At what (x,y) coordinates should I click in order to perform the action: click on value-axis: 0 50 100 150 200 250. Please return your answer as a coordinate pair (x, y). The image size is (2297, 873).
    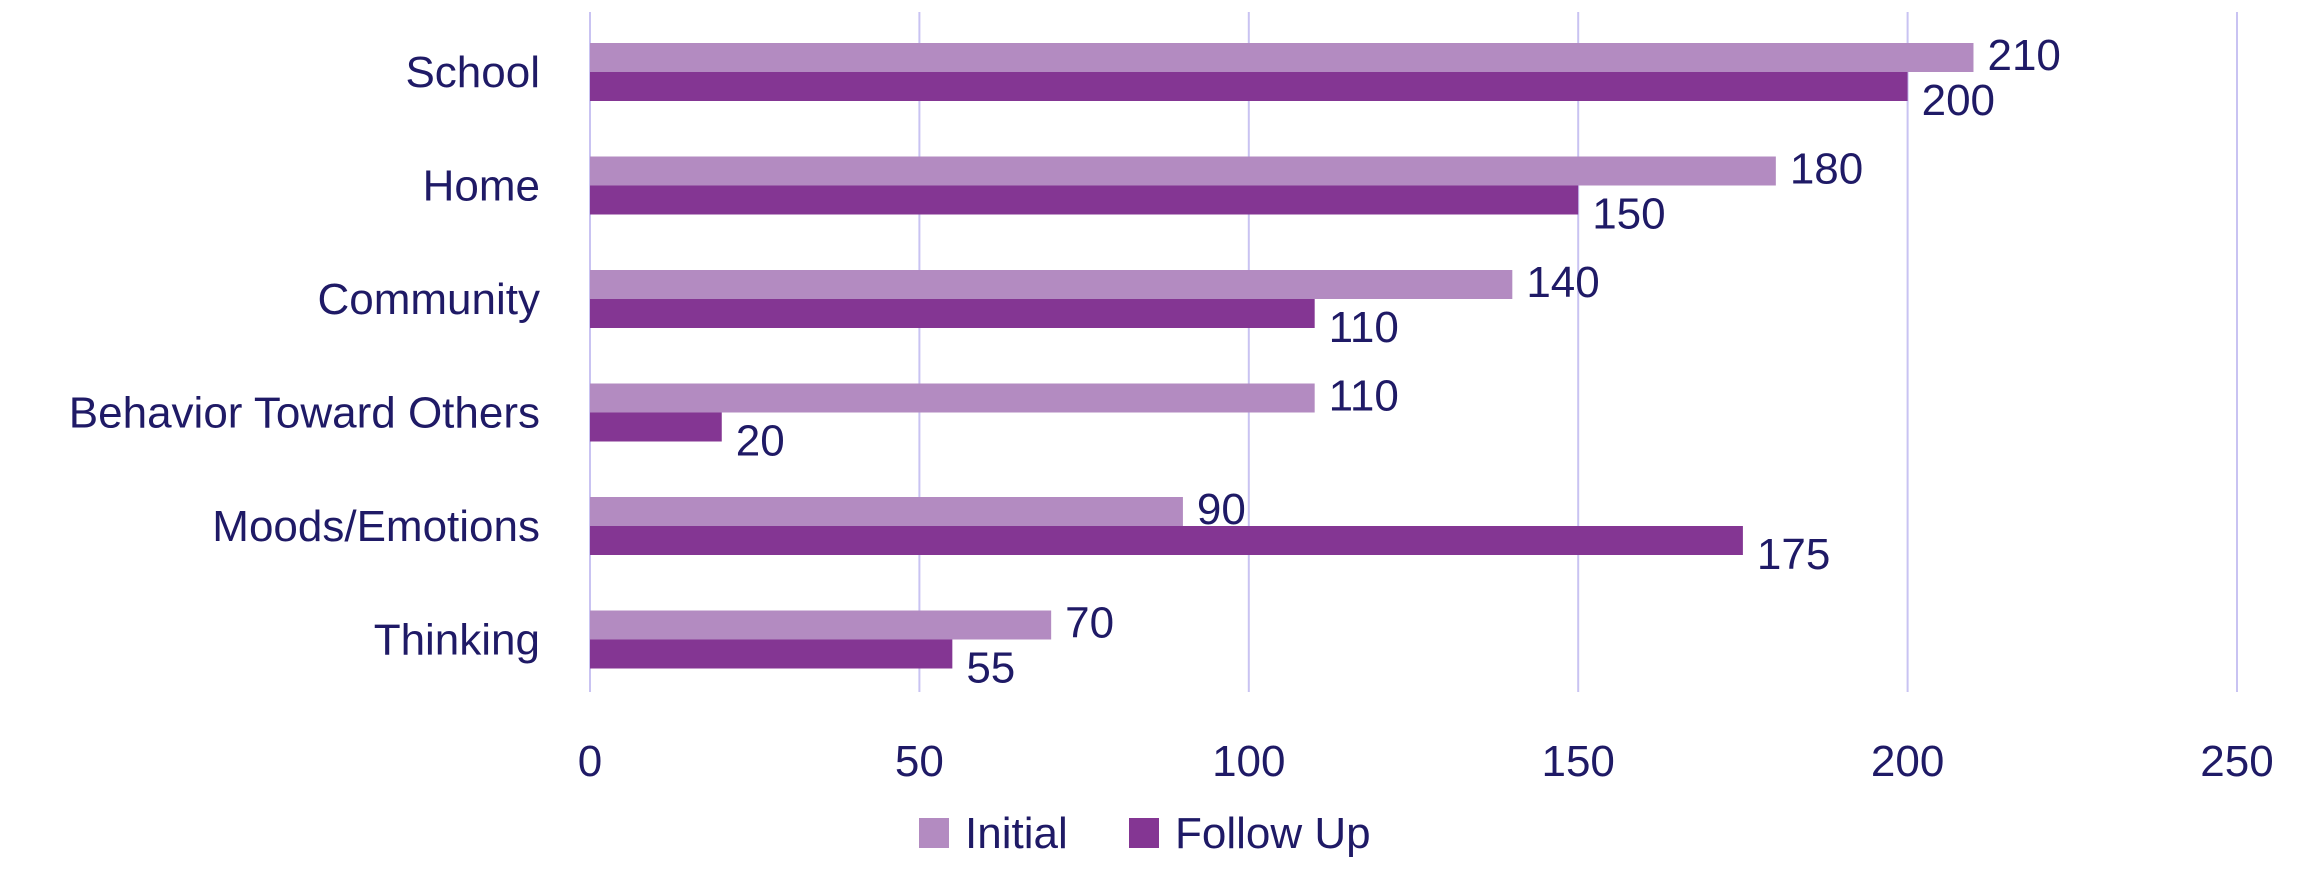
    Looking at the image, I should click on (1426, 761).